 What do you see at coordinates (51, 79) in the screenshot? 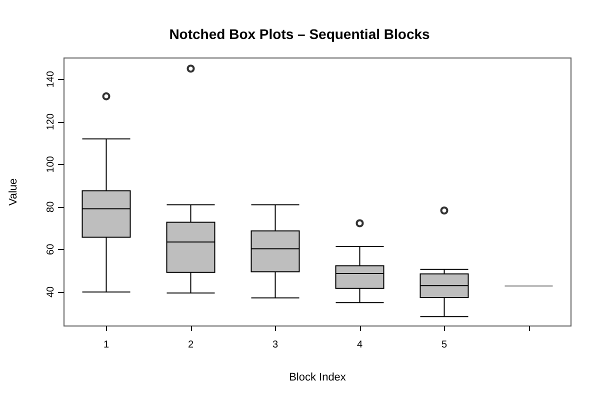
I see `y-tick-label: 140` at bounding box center [51, 79].